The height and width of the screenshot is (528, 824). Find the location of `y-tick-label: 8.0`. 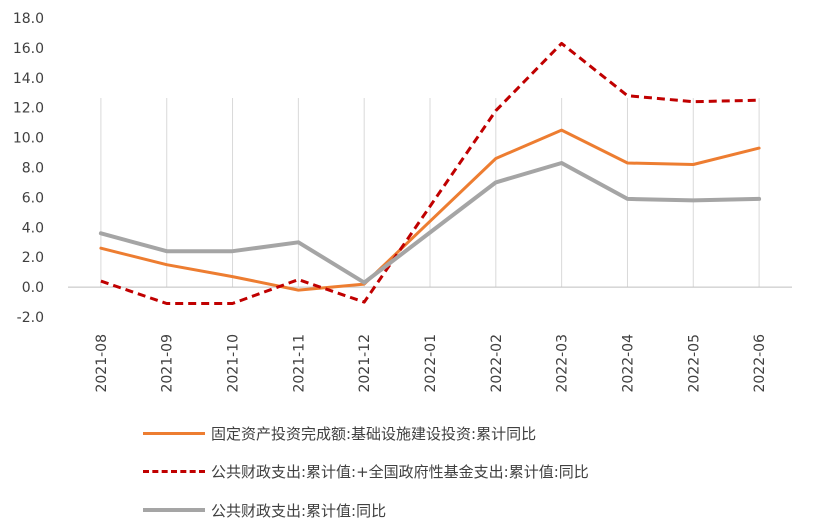

y-tick-label: 8.0 is located at coordinates (33, 169).